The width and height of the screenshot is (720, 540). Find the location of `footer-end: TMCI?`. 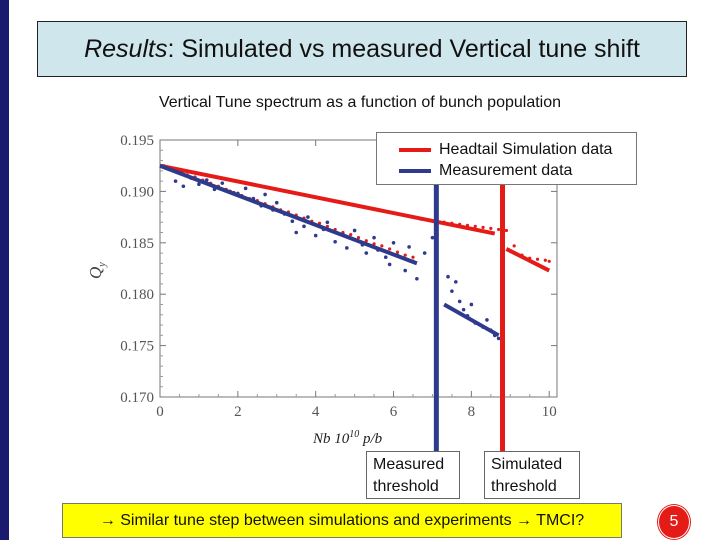

footer-end: TMCI? is located at coordinates (558, 520).